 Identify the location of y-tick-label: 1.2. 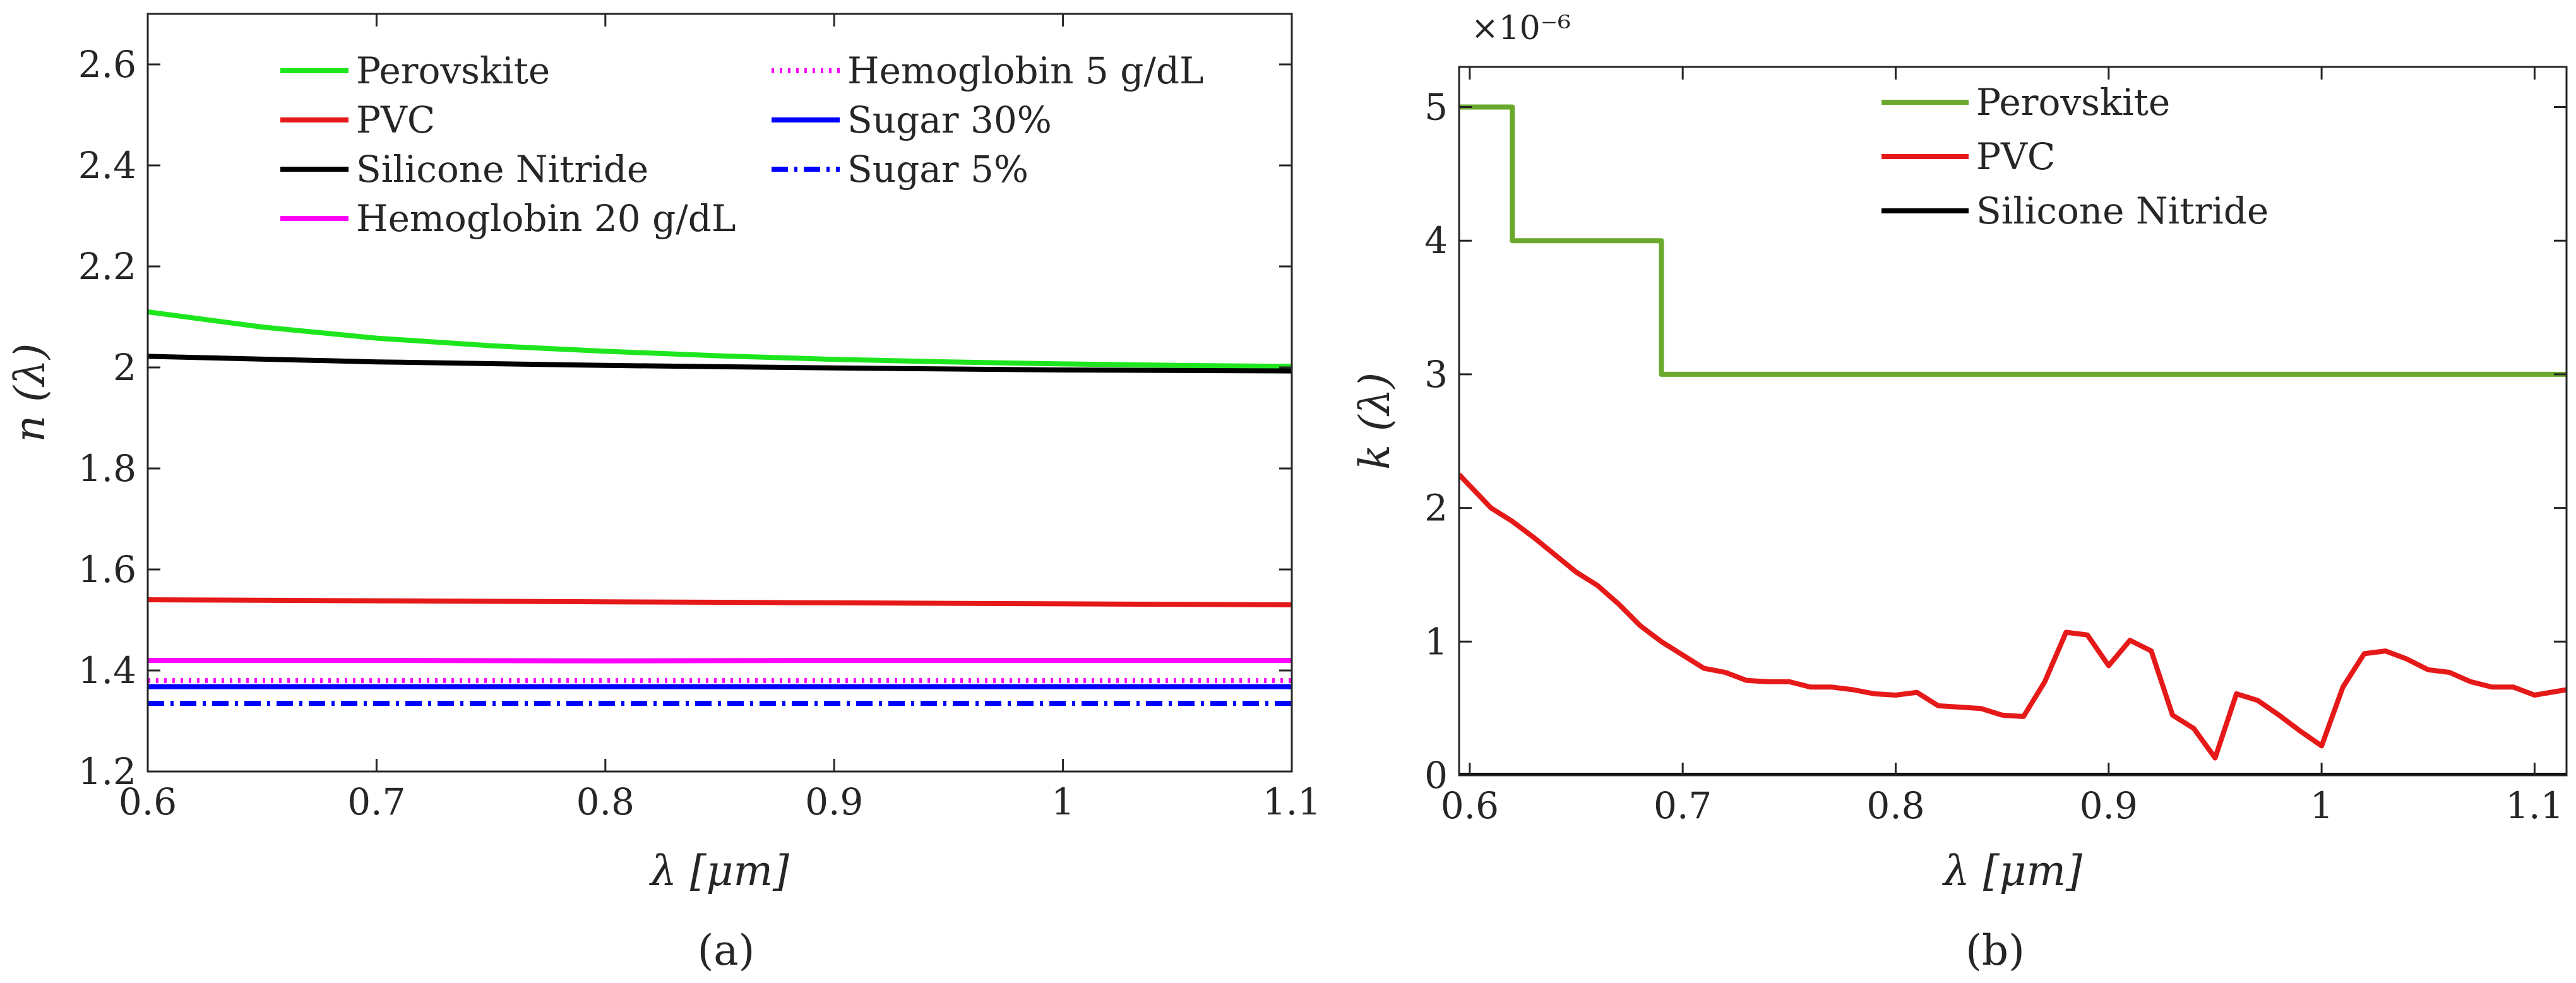
(107, 771).